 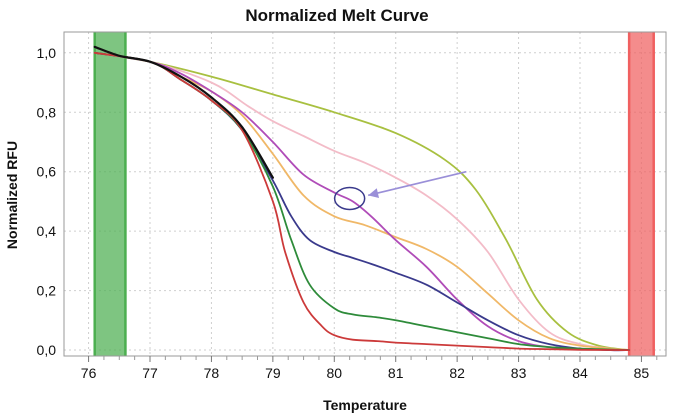 What do you see at coordinates (417, 183) in the screenshot?
I see `annotation-arrow-line` at bounding box center [417, 183].